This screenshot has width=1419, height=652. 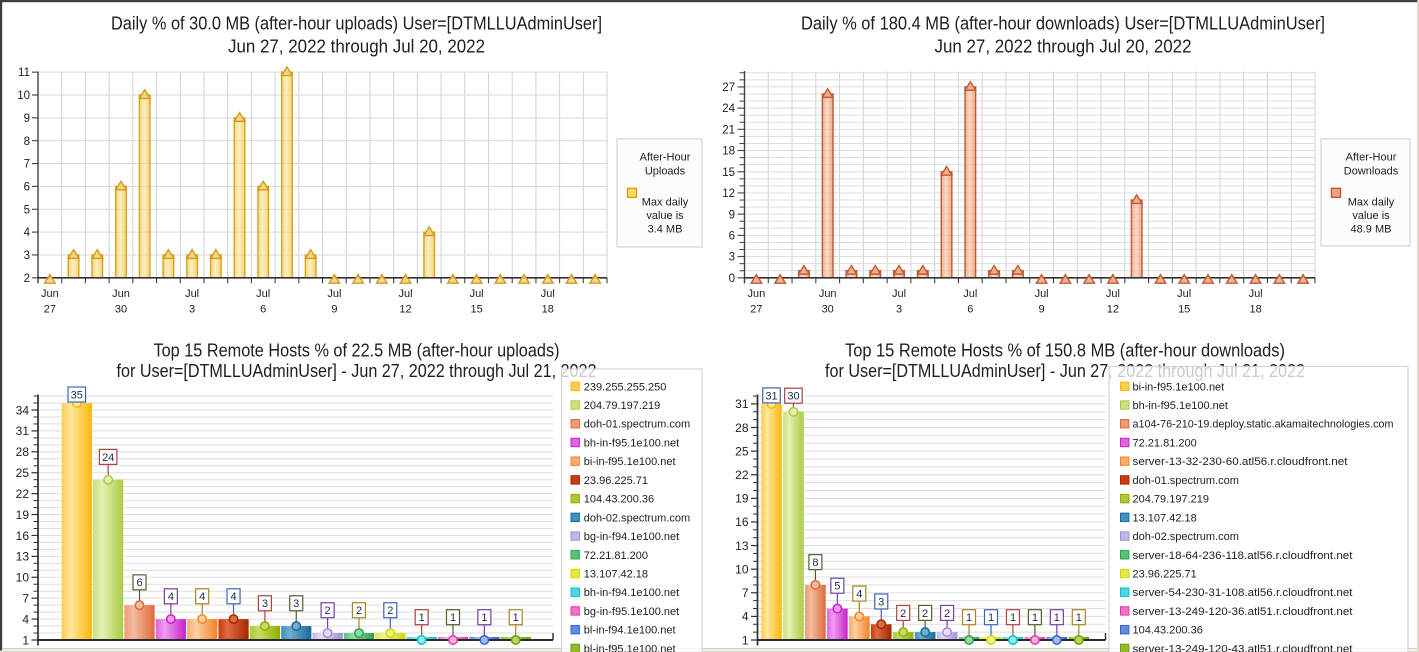 What do you see at coordinates (1371, 230) in the screenshot?
I see `svg-text: 48.9 MB` at bounding box center [1371, 230].